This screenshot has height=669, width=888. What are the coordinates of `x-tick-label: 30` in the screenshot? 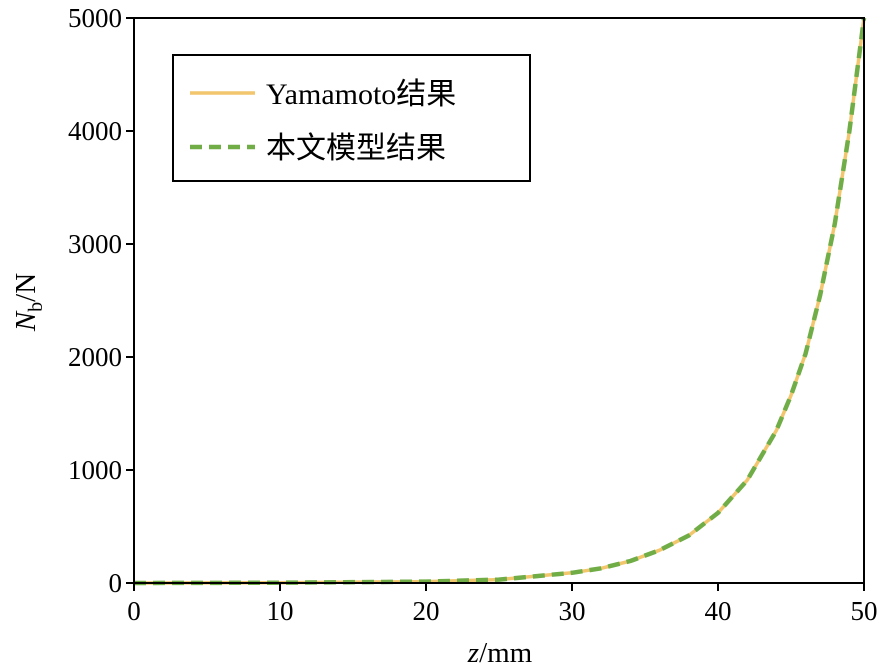 It's located at (572, 611).